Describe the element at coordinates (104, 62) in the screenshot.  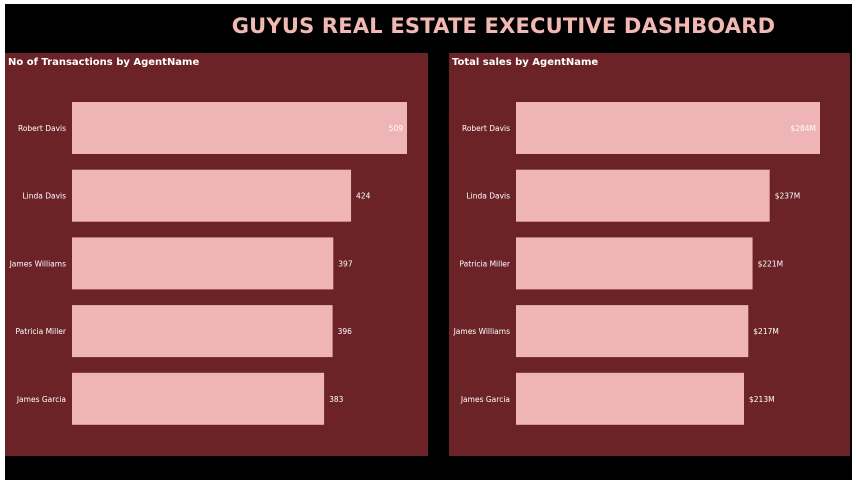
I see `chart-title: No of Transactions by AgentName` at that location.